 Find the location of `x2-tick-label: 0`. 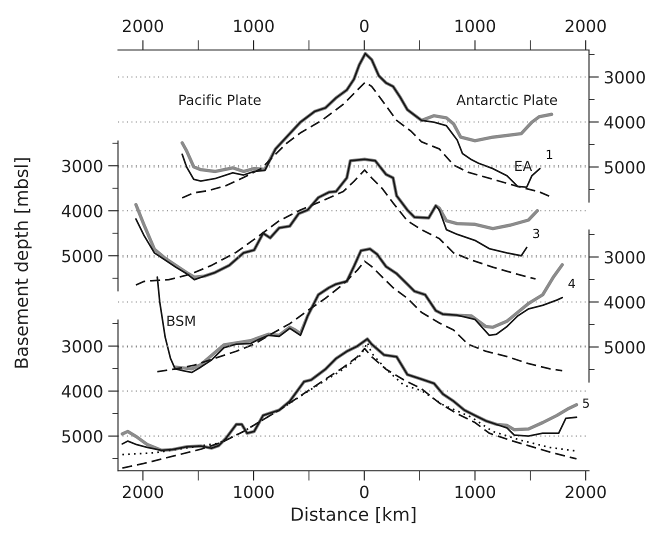

x2-tick-label: 0 is located at coordinates (364, 26).